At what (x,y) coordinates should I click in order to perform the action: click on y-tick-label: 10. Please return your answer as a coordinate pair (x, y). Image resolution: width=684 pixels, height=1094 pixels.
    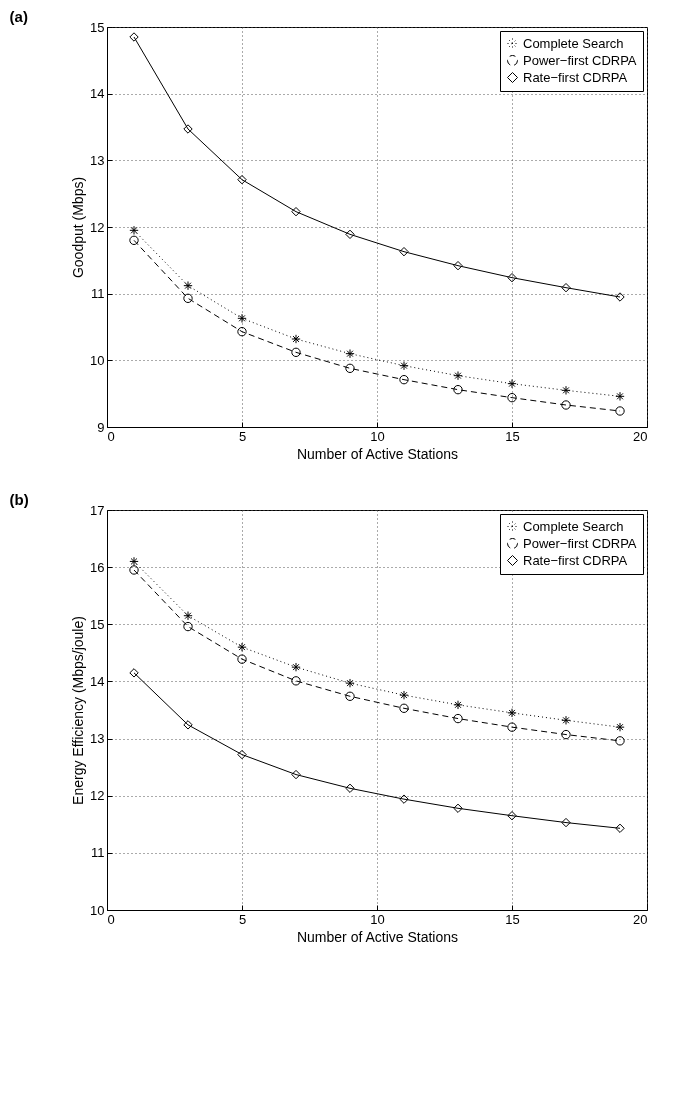
    Looking at the image, I should click on (97, 360).